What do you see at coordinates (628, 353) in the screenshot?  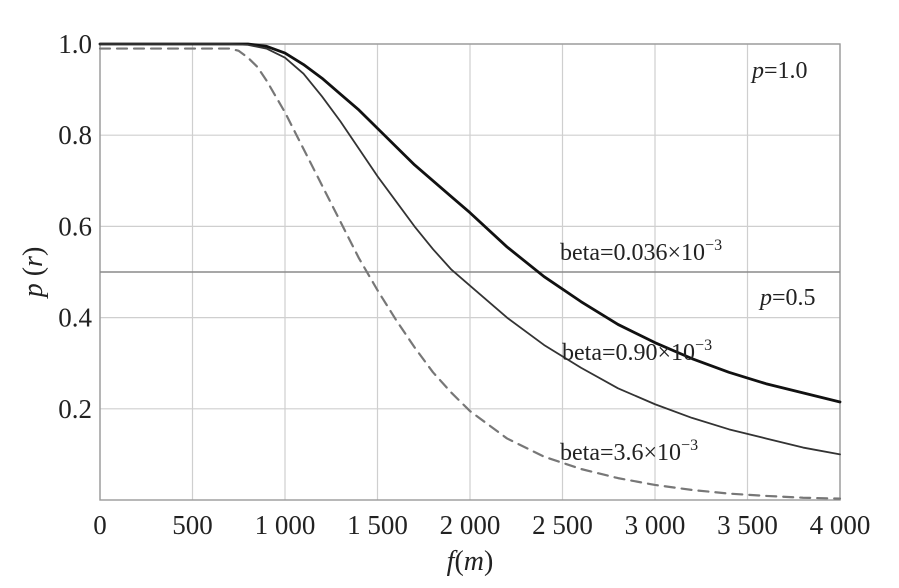 I see `series-label-base-1: beta=0.90×10` at bounding box center [628, 353].